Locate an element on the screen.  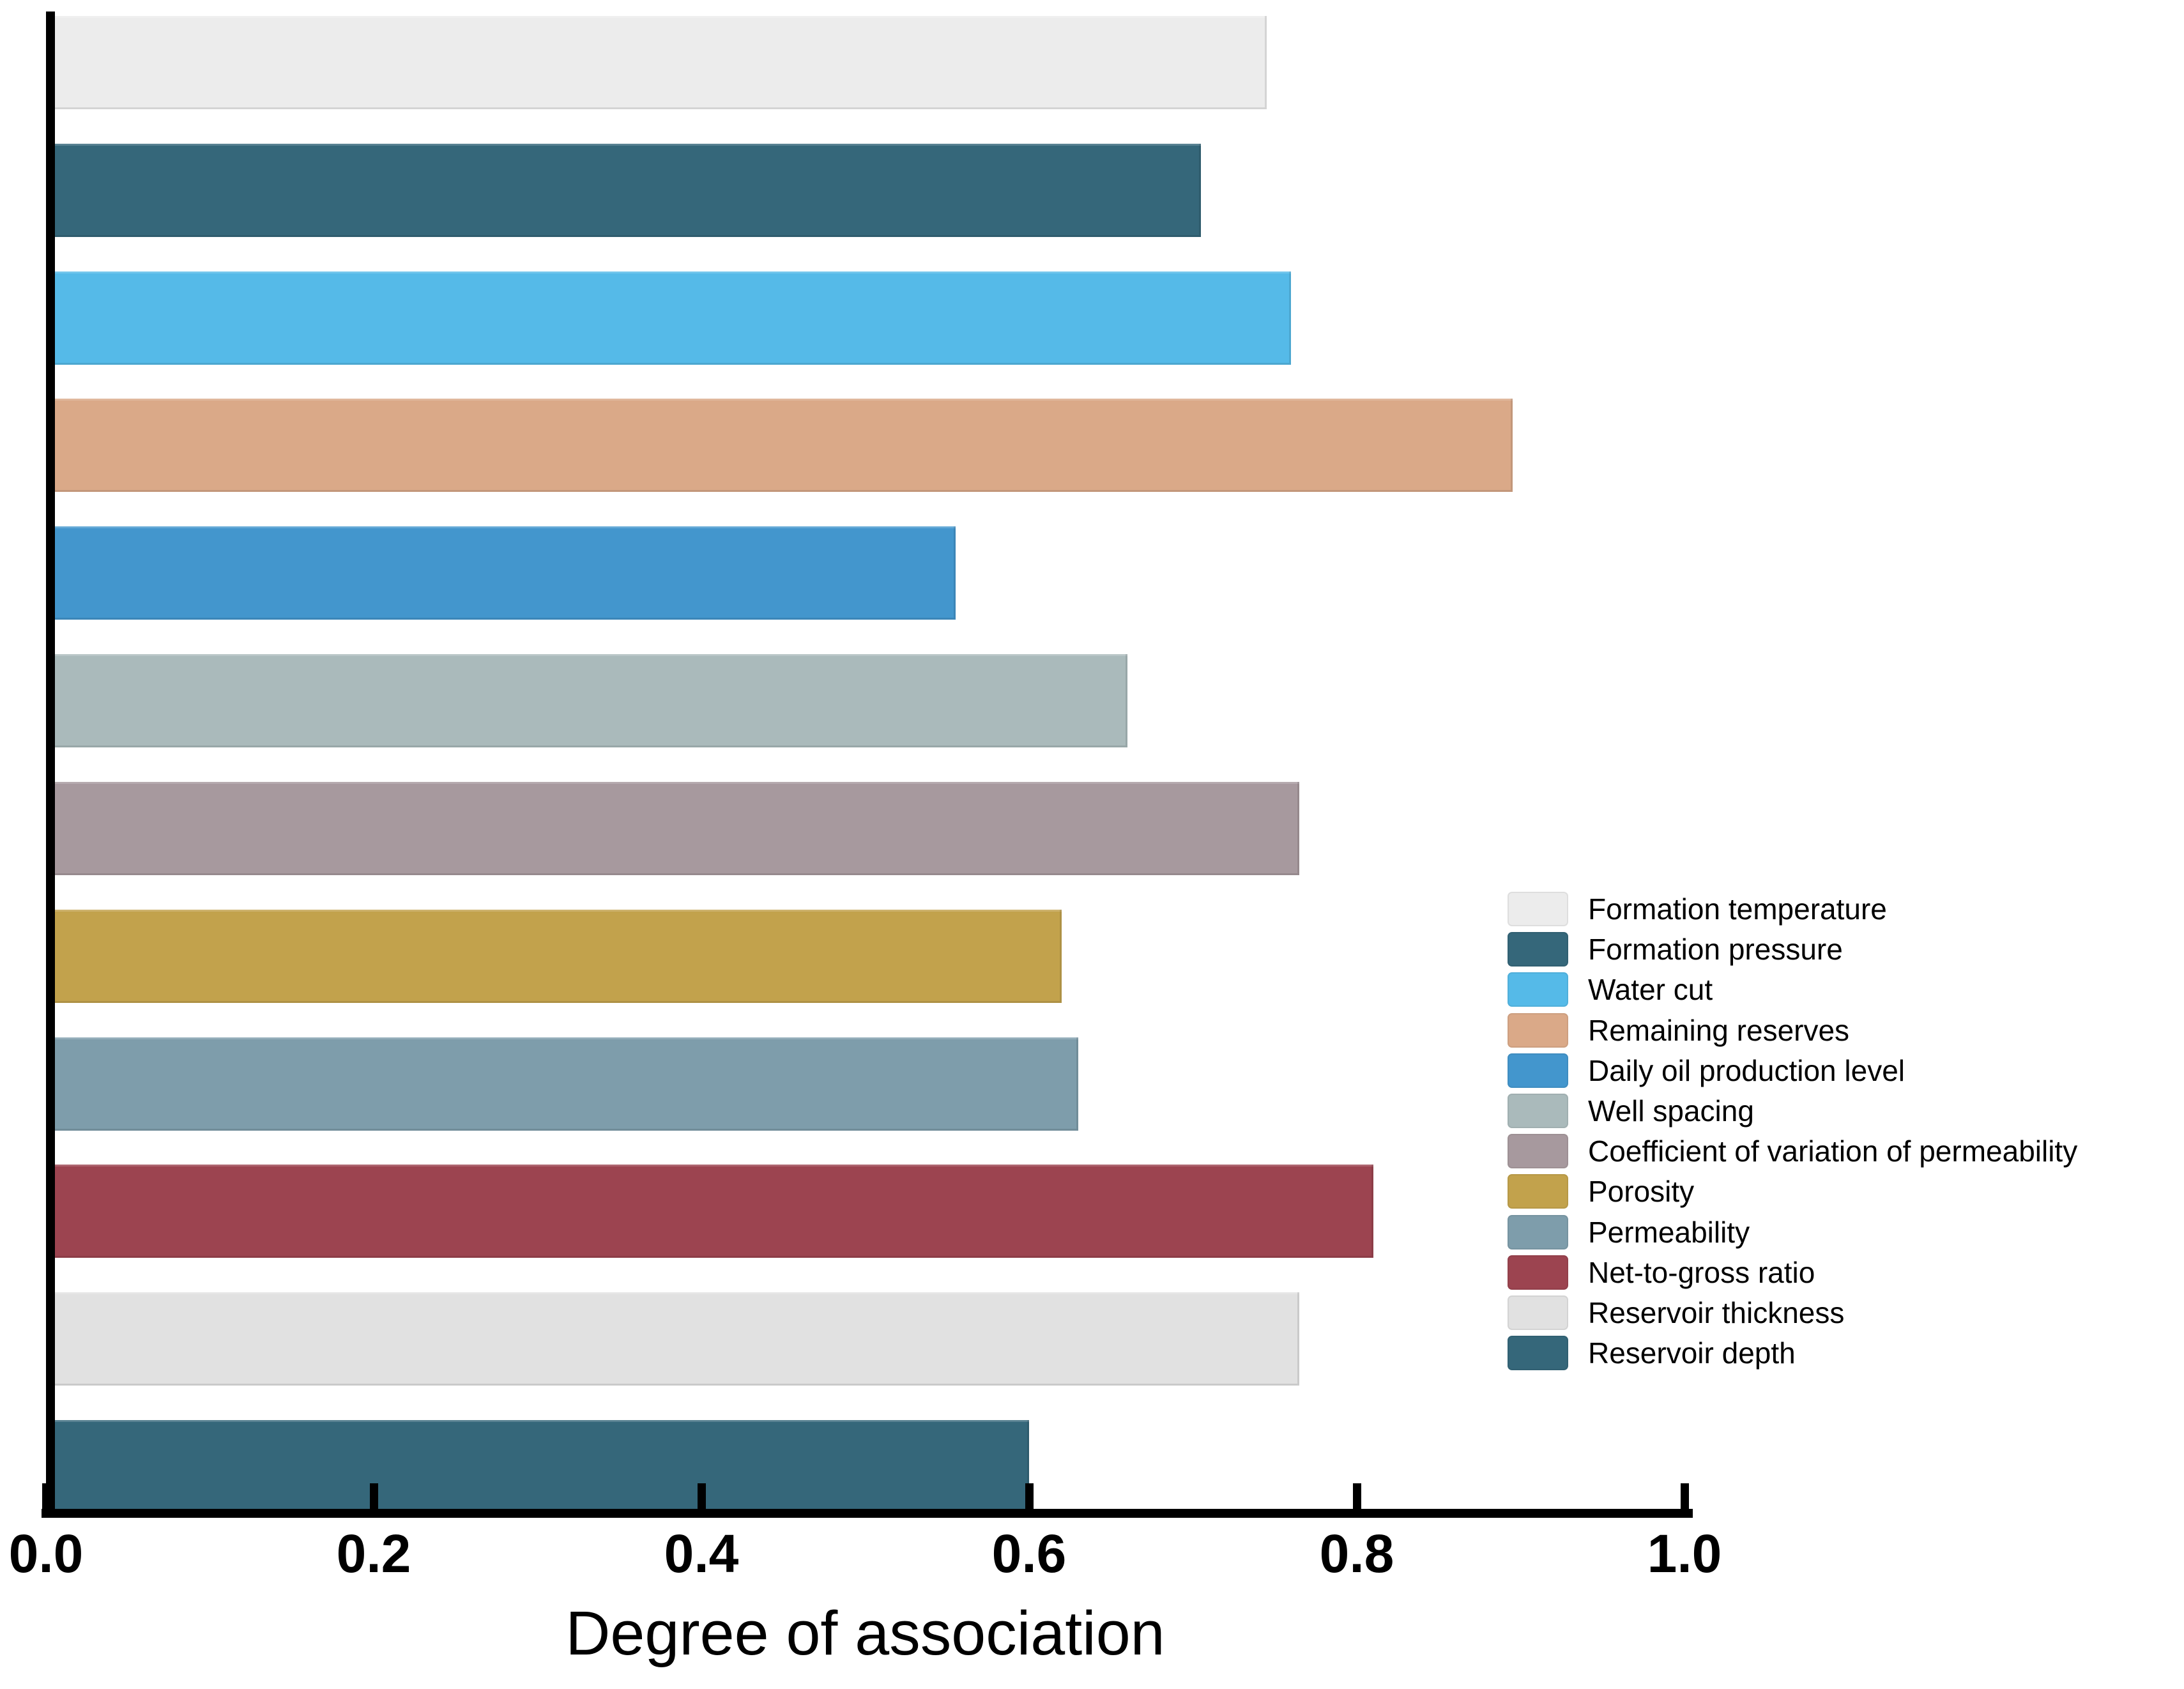
bar-water-cut is located at coordinates (673, 318).